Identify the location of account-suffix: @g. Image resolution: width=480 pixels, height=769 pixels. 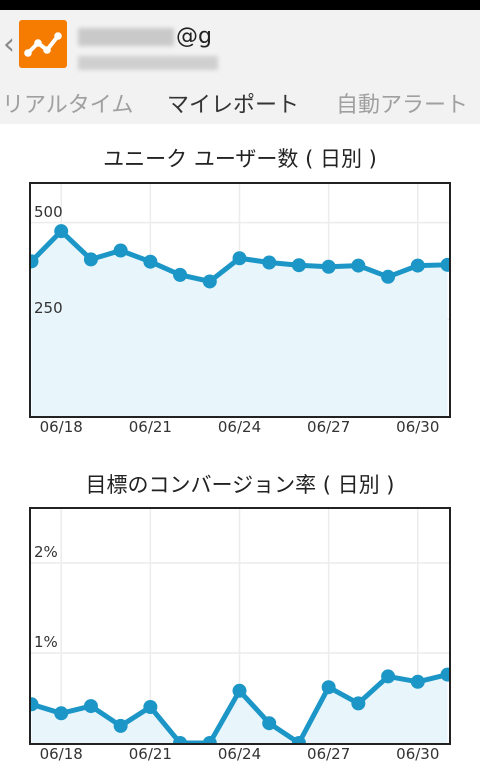
(194, 36).